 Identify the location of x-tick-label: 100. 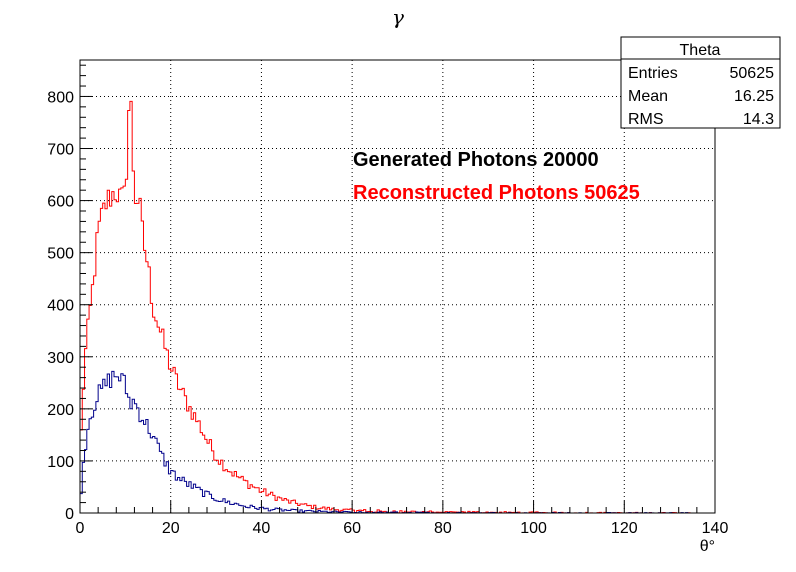
(533, 528).